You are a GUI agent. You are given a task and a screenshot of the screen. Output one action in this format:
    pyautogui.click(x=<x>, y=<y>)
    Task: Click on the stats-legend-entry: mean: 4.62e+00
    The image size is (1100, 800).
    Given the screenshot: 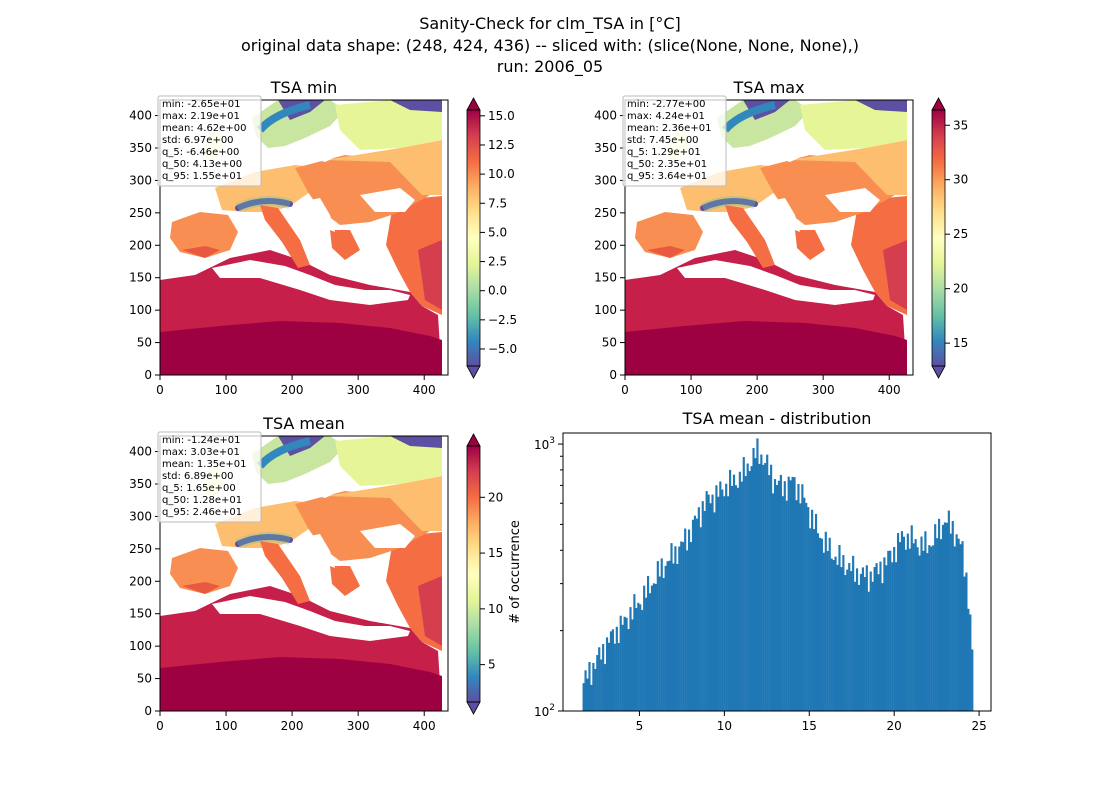 What is the action you would take?
    pyautogui.click(x=204, y=128)
    